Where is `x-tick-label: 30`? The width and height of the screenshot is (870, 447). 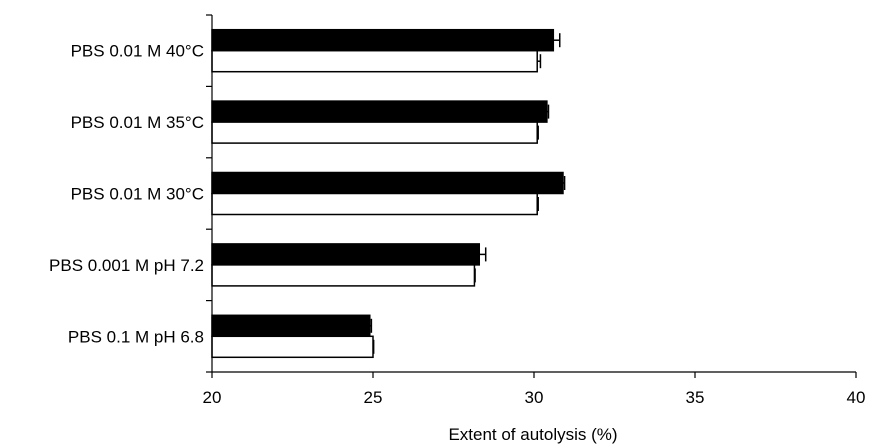 x-tick-label: 30 is located at coordinates (534, 397).